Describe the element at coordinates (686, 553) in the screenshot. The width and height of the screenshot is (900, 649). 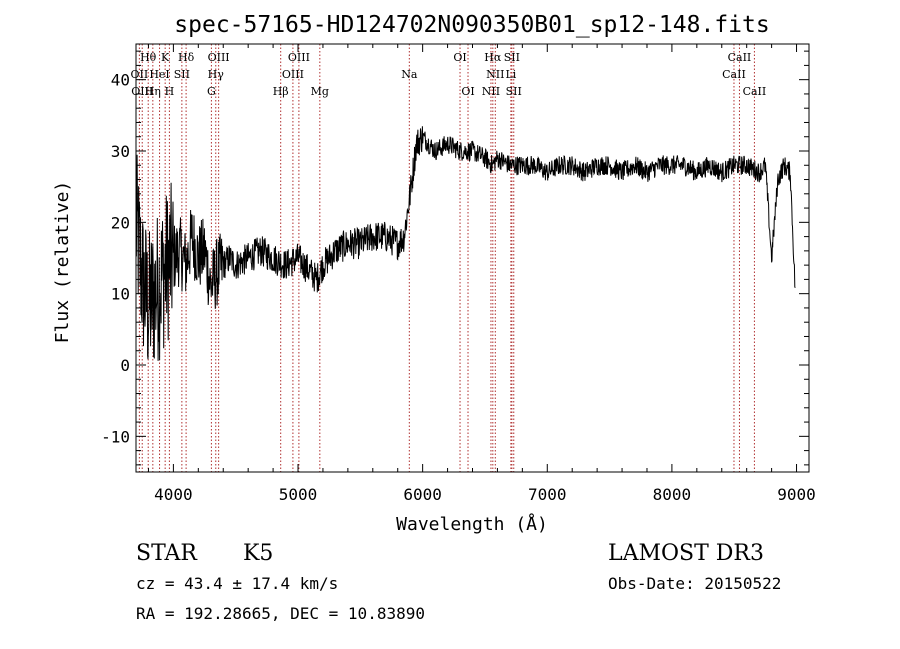
I see `survey-name: LAMOST DR3` at that location.